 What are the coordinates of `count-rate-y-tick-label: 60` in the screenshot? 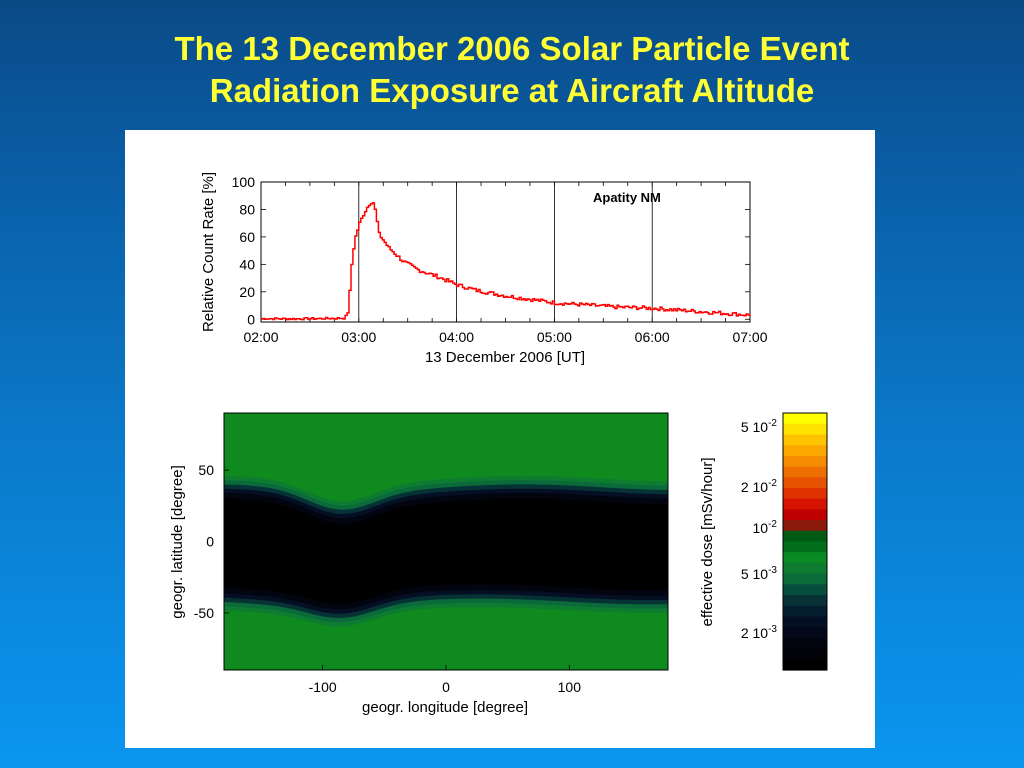 It's located at (247, 237).